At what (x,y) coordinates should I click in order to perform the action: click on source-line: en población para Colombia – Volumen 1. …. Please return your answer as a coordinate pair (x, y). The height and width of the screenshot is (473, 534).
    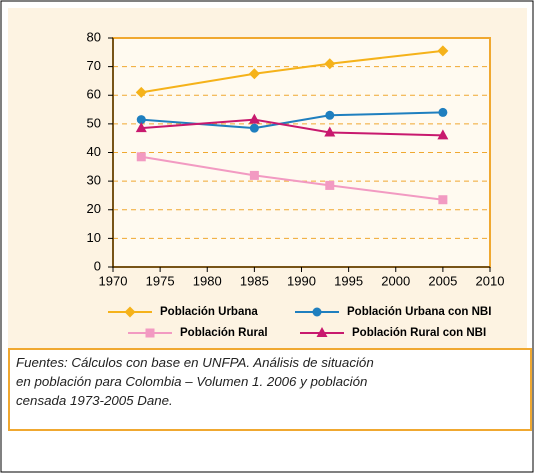
    Looking at the image, I should click on (192, 381).